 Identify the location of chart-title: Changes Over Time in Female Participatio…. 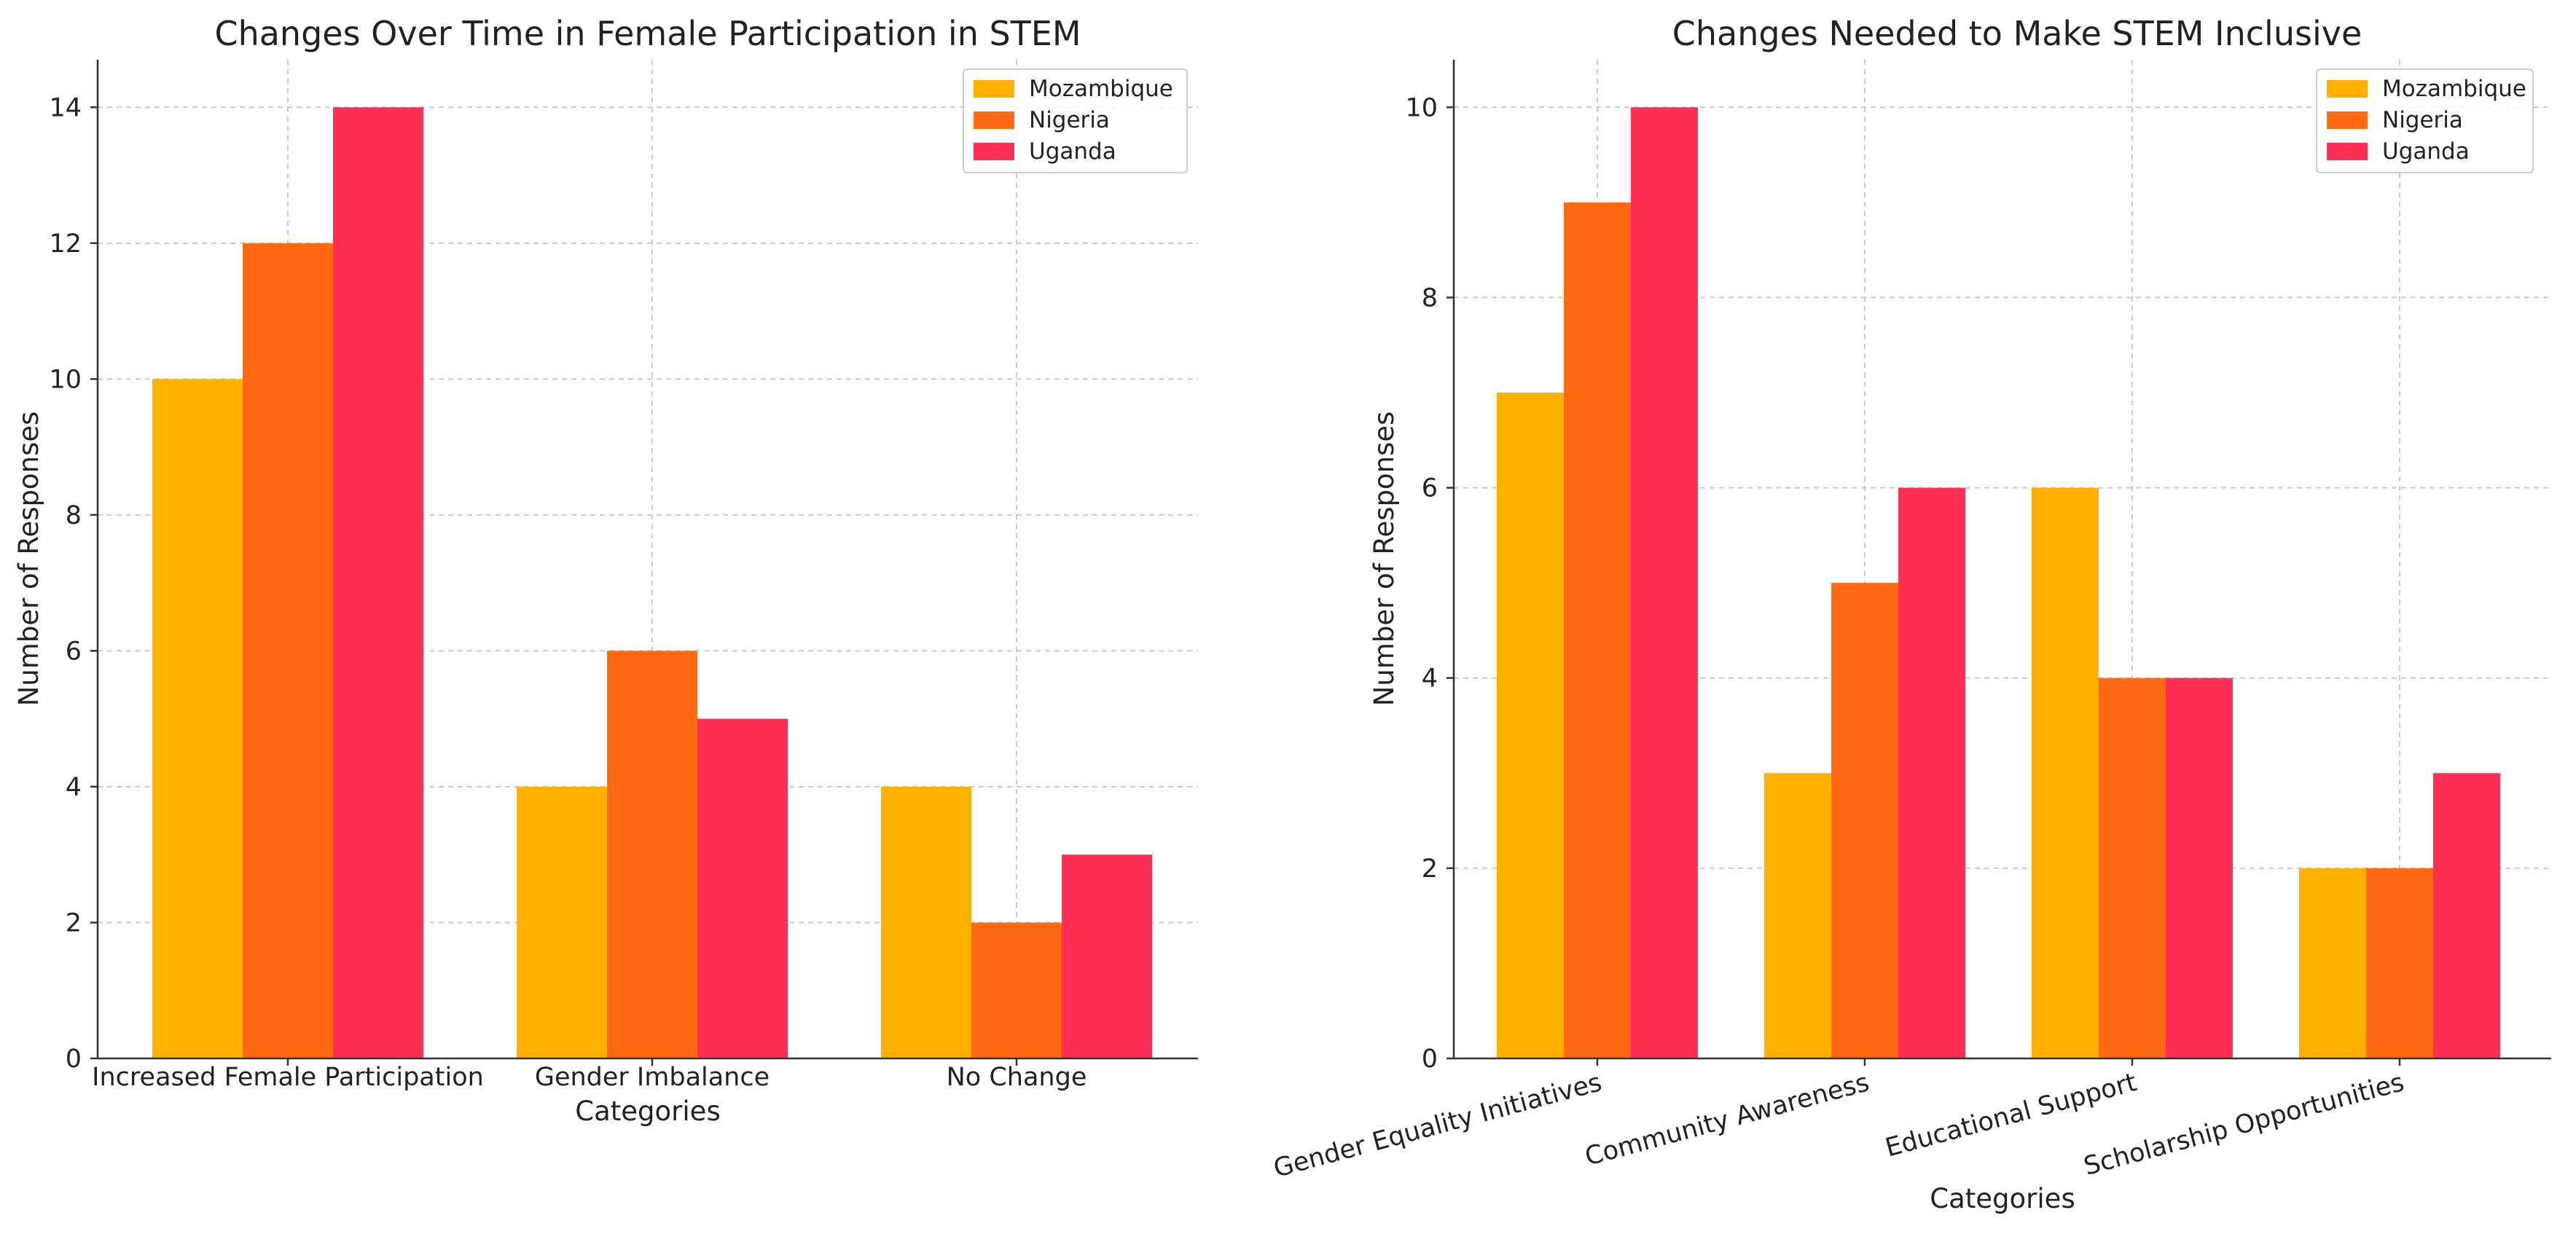
(647, 33).